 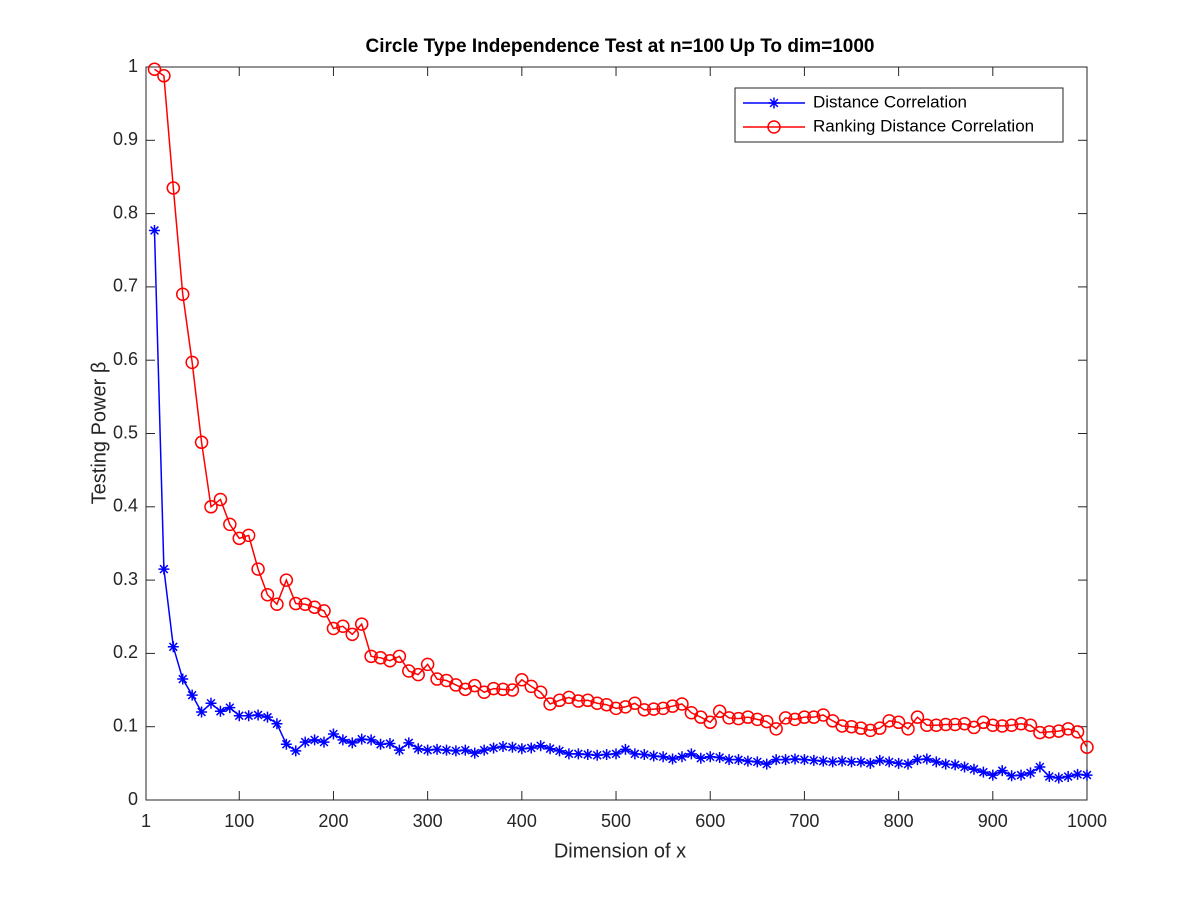 I want to click on y-axis-label: Testing Power β, so click(x=99, y=433).